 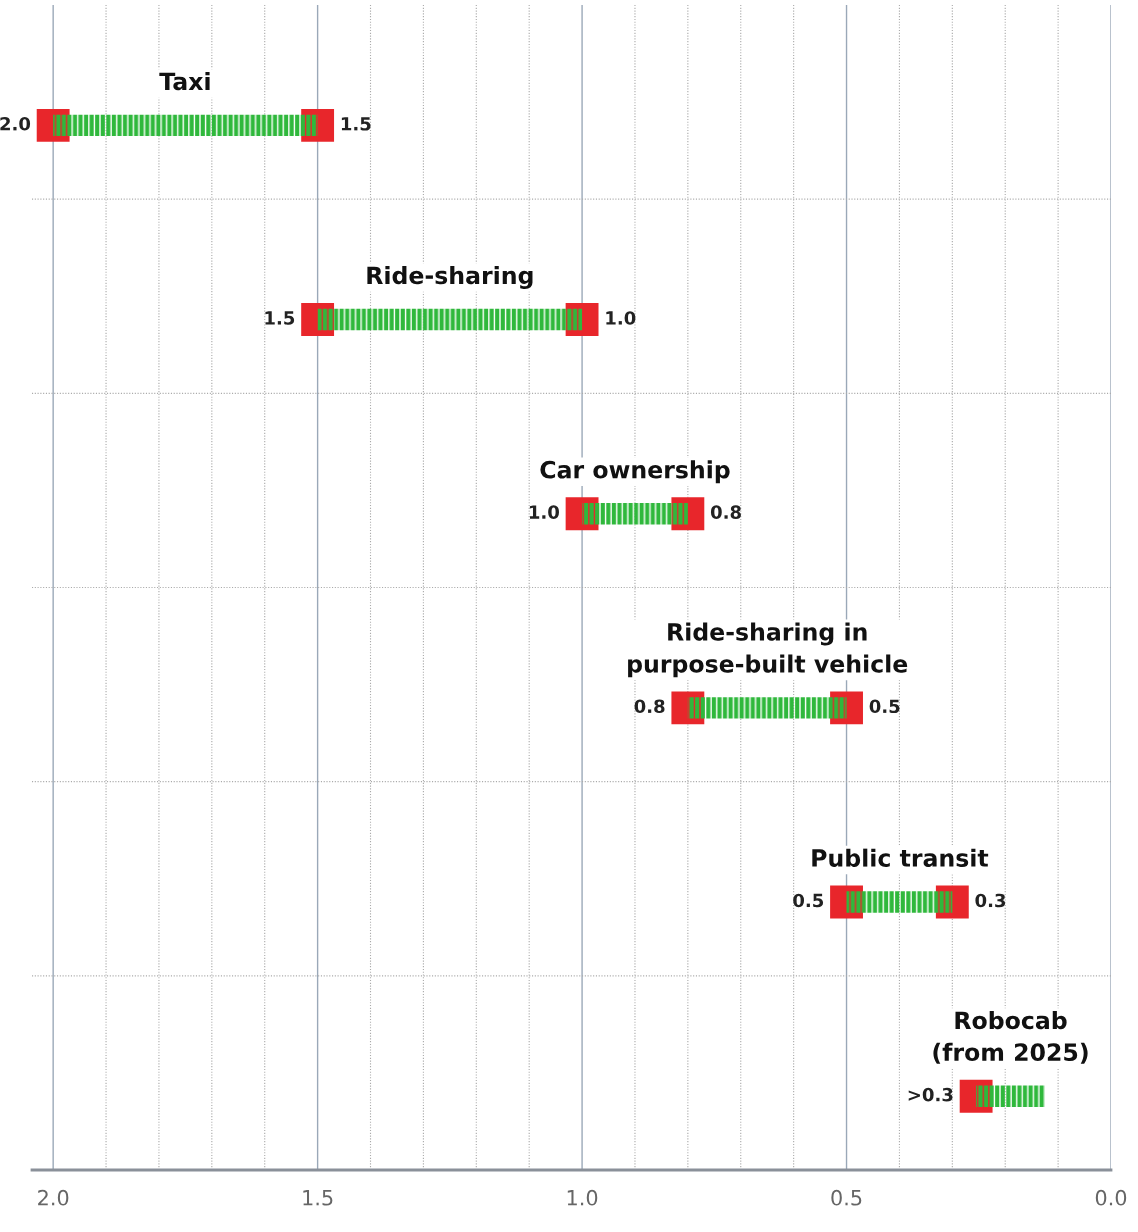 What do you see at coordinates (930, 1094) in the screenshot?
I see `data-label: >0.3` at bounding box center [930, 1094].